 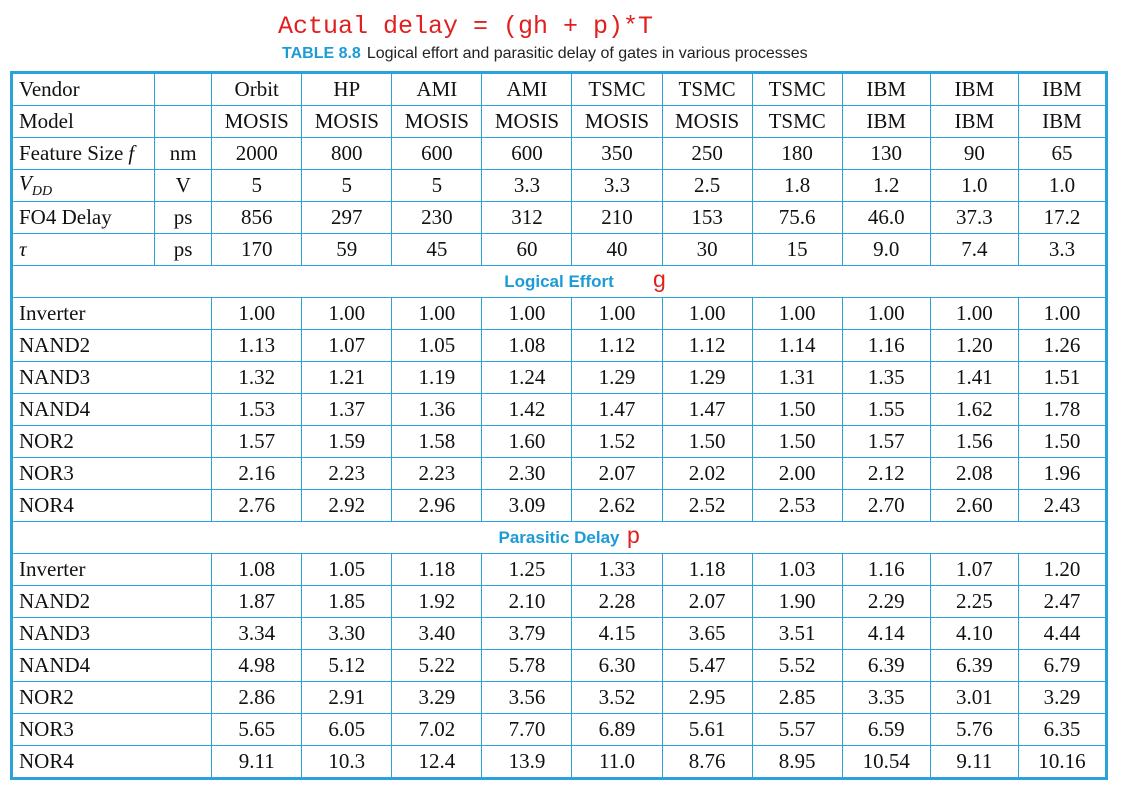 What do you see at coordinates (257, 217) in the screenshot?
I see `cell: 856` at bounding box center [257, 217].